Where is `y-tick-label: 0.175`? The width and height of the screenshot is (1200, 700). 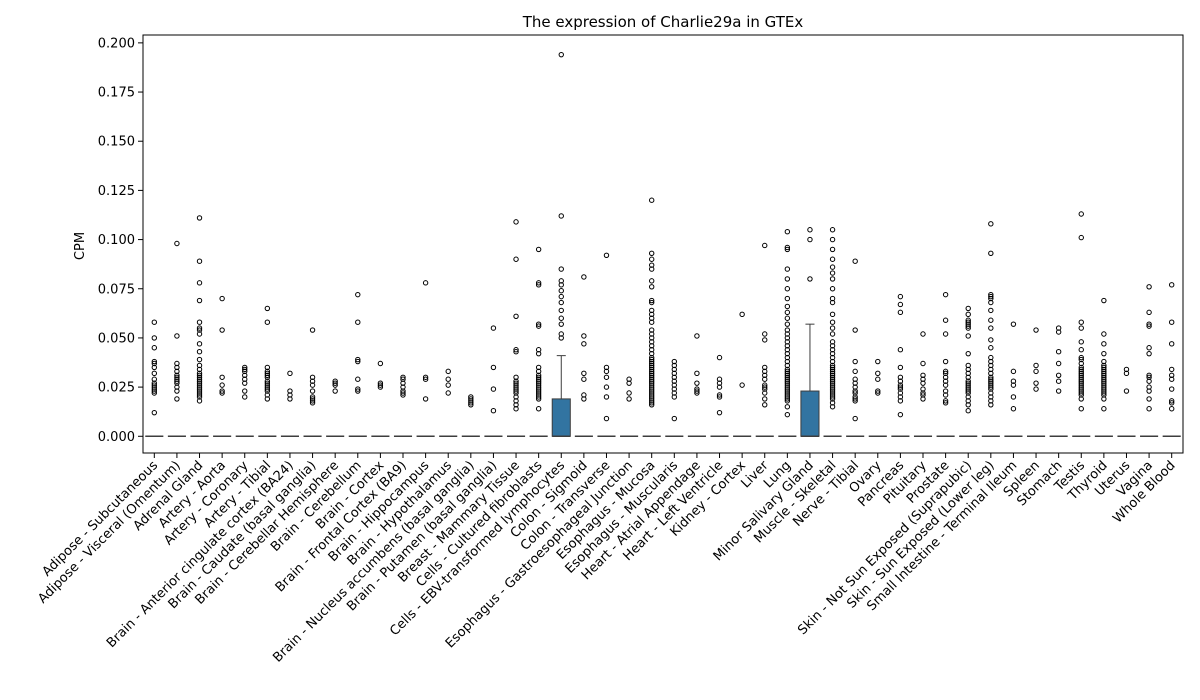
y-tick-label: 0.175 is located at coordinates (116, 93).